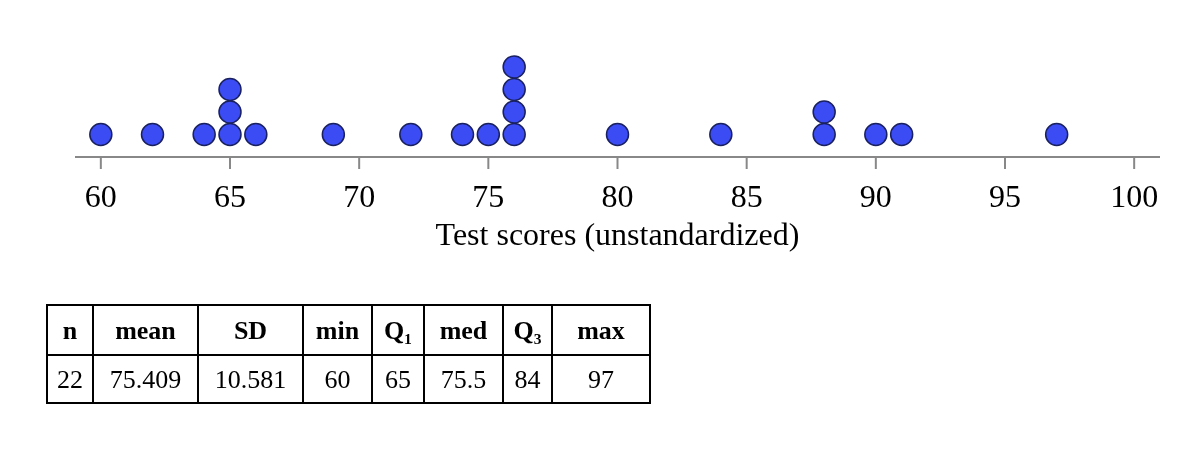 Image resolution: width=1200 pixels, height=464 pixels. What do you see at coordinates (601, 379) in the screenshot?
I see `text: 97` at bounding box center [601, 379].